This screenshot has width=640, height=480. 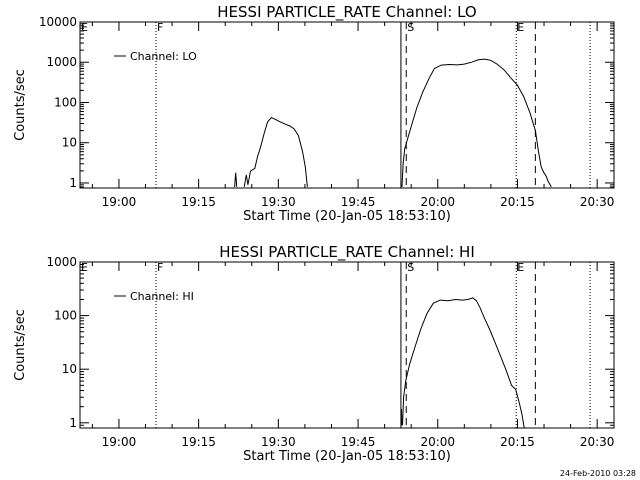 What do you see at coordinates (347, 252) in the screenshot?
I see `chart-title: HESSI PARTICLE_RATE Channel: HI` at bounding box center [347, 252].